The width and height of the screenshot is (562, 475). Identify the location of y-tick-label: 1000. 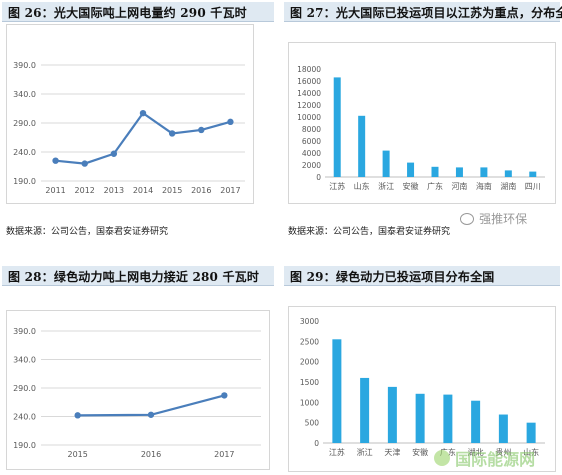
(309, 402).